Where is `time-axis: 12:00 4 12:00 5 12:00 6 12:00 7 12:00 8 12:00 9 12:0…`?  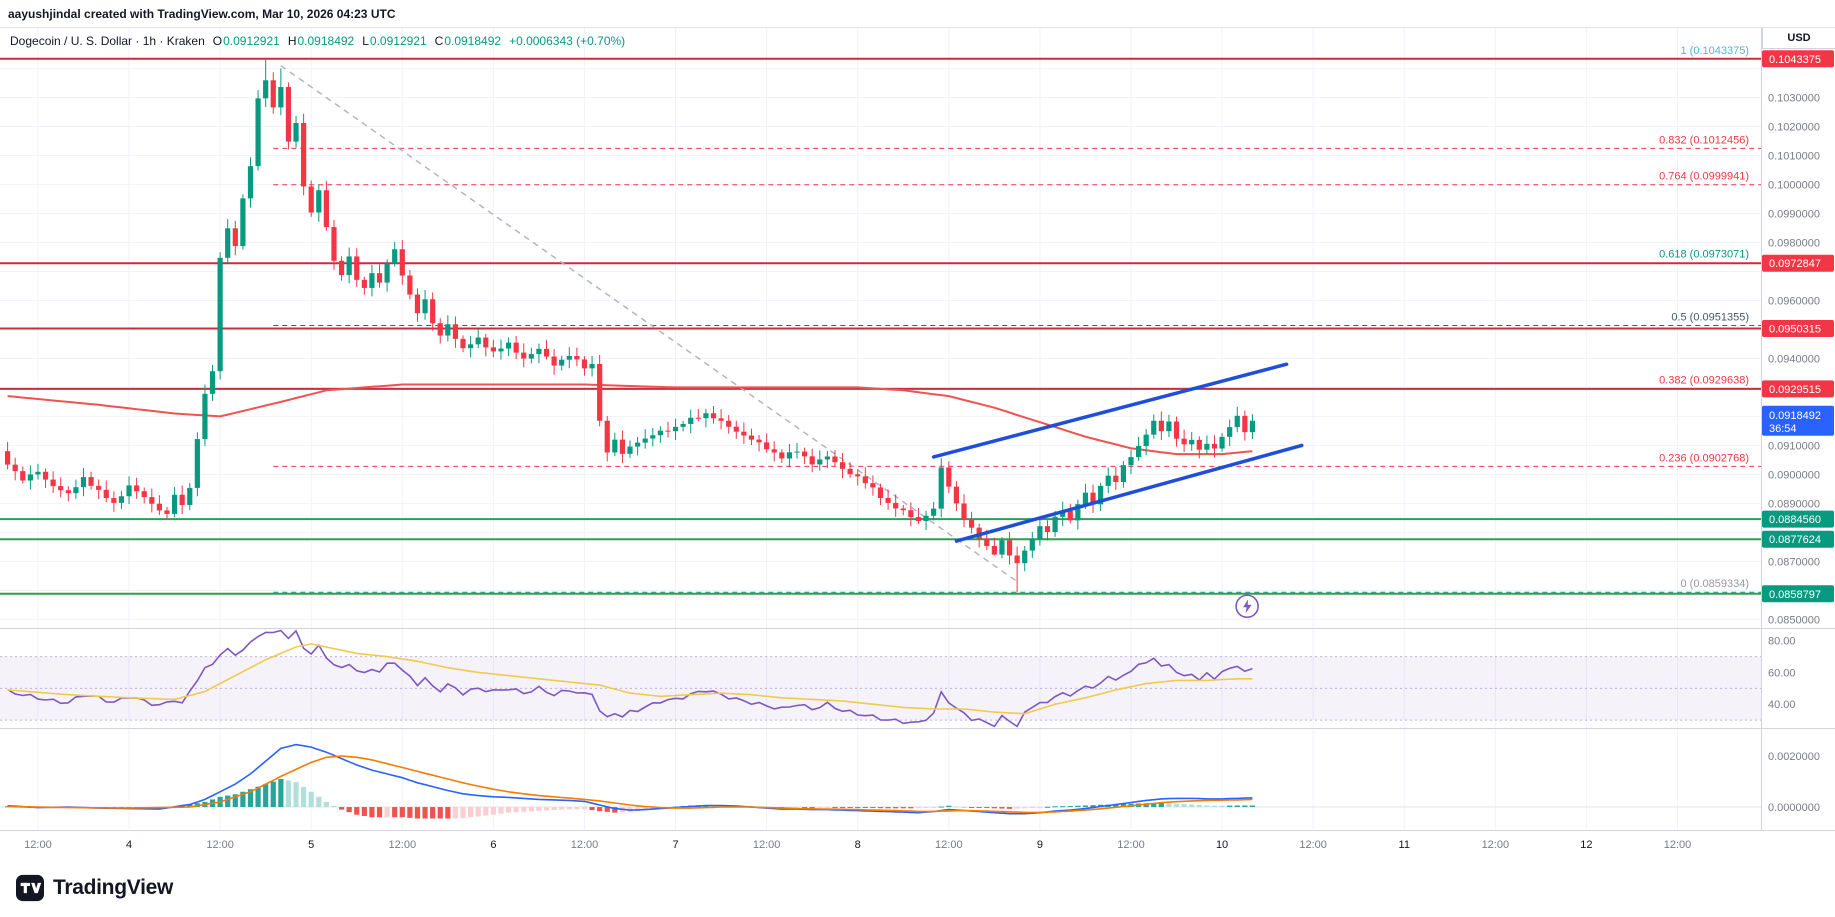
time-axis: 12:00 4 12:00 5 12:00 6 12:00 7 12:00 8 12:00 9 12:0… is located at coordinates (917, 844).